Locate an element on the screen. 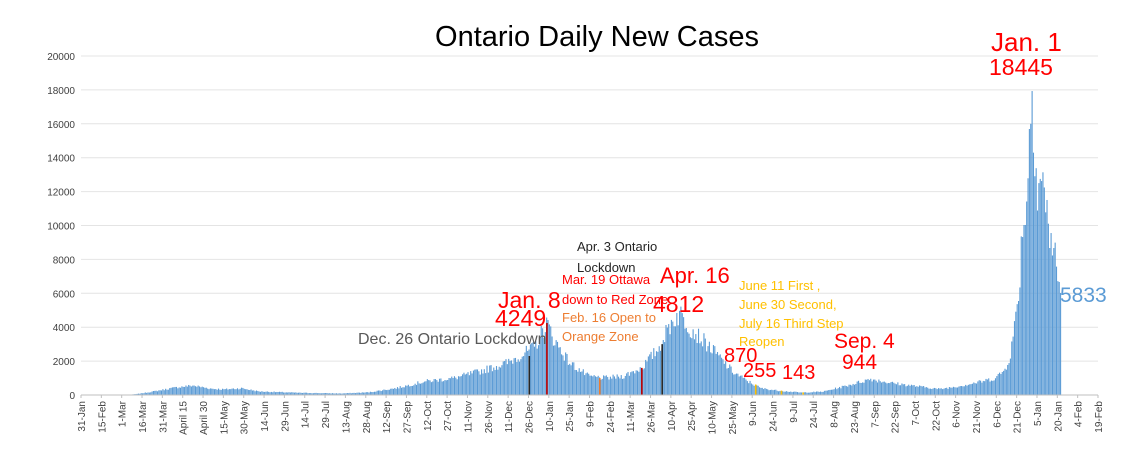 The height and width of the screenshot is (468, 1123). apr16-date-label: Apr. 16 is located at coordinates (695, 275).